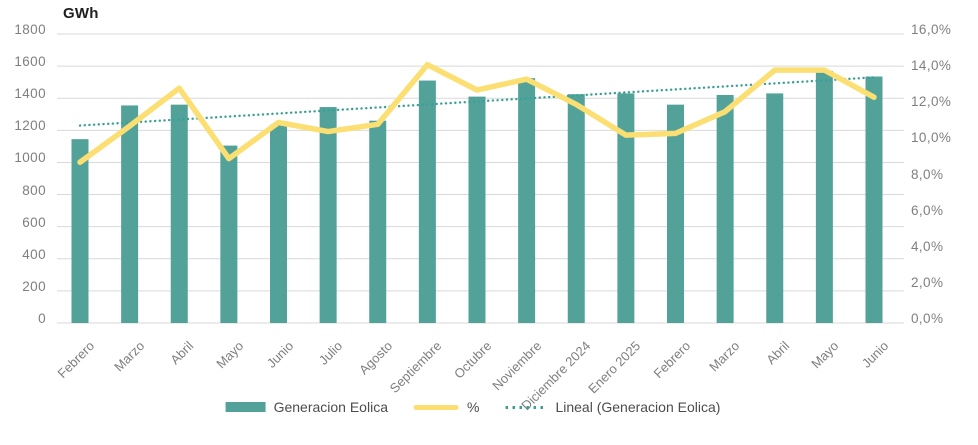 The height and width of the screenshot is (445, 978). What do you see at coordinates (931, 102) in the screenshot?
I see `right-axis-tick: 12,0%` at bounding box center [931, 102].